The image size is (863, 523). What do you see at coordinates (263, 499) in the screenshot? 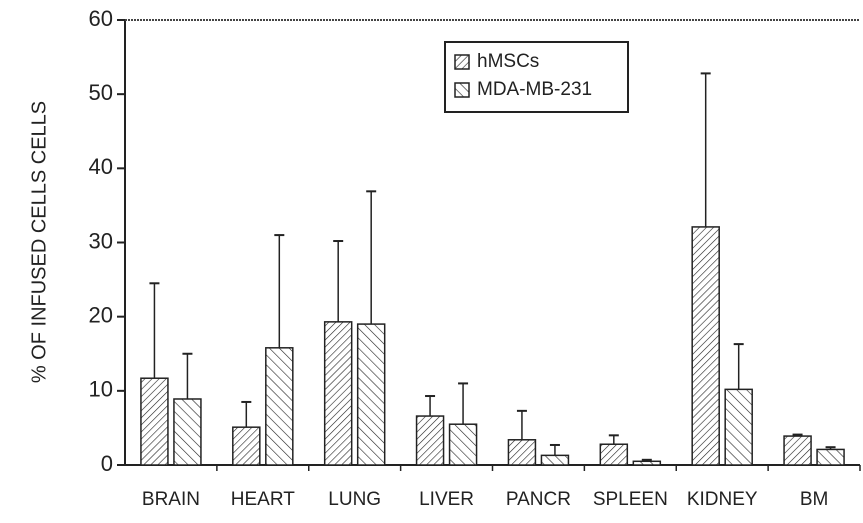
I see `x-tick-label: HEART` at bounding box center [263, 499].